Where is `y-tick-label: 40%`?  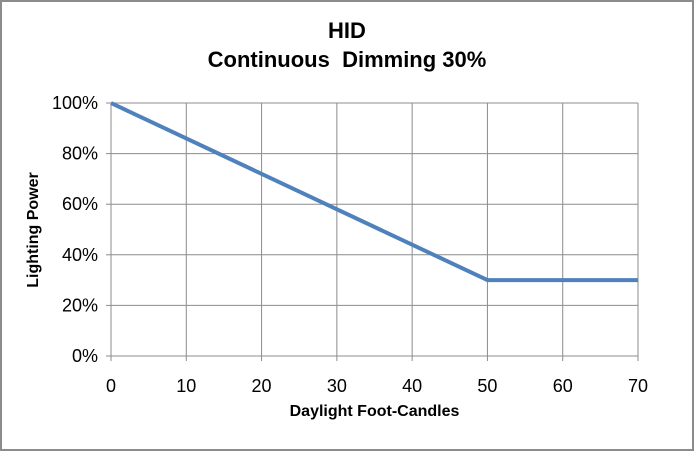 y-tick-label: 40% is located at coordinates (80, 255).